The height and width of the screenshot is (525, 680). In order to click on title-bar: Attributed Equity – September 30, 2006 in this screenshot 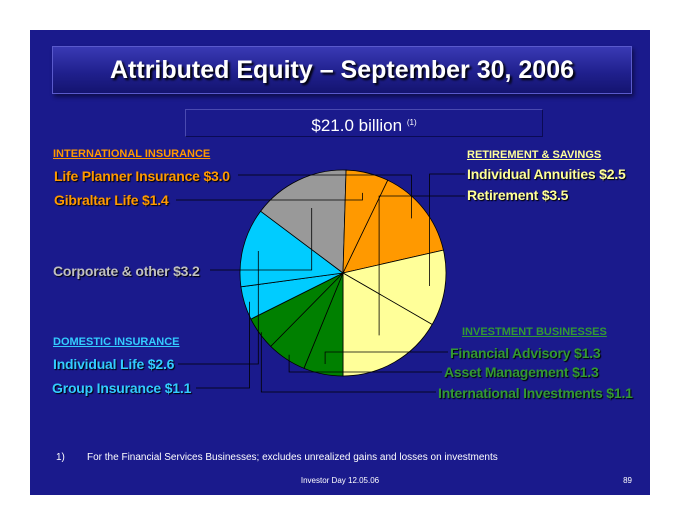, I will do `click(342, 70)`.